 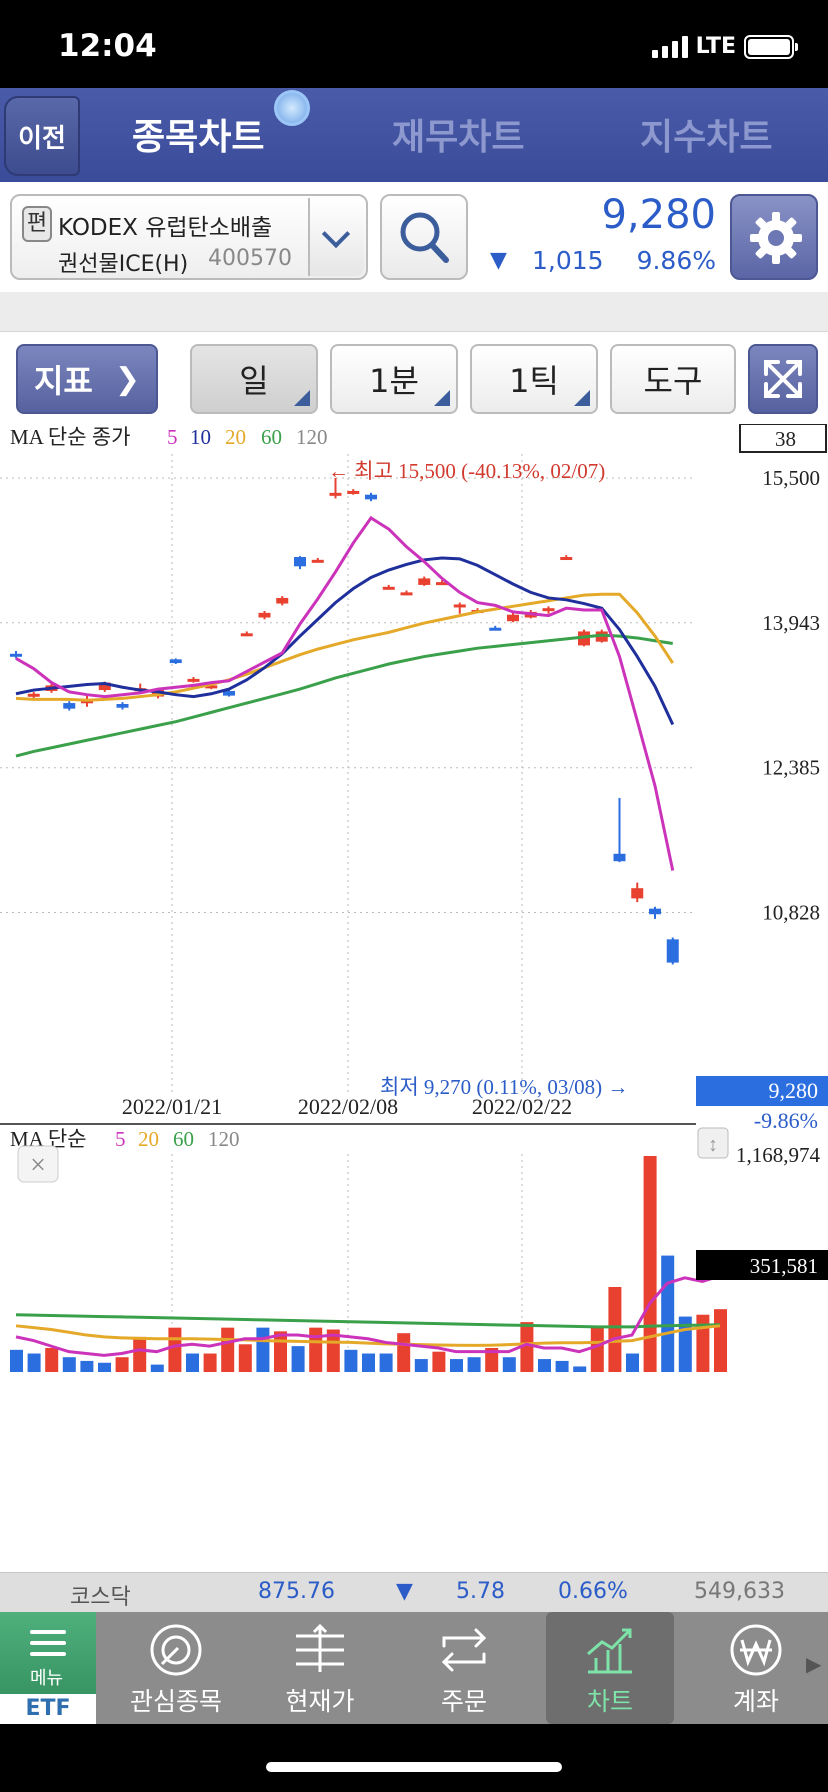 I want to click on legend-ma20: 20, so click(x=235, y=437).